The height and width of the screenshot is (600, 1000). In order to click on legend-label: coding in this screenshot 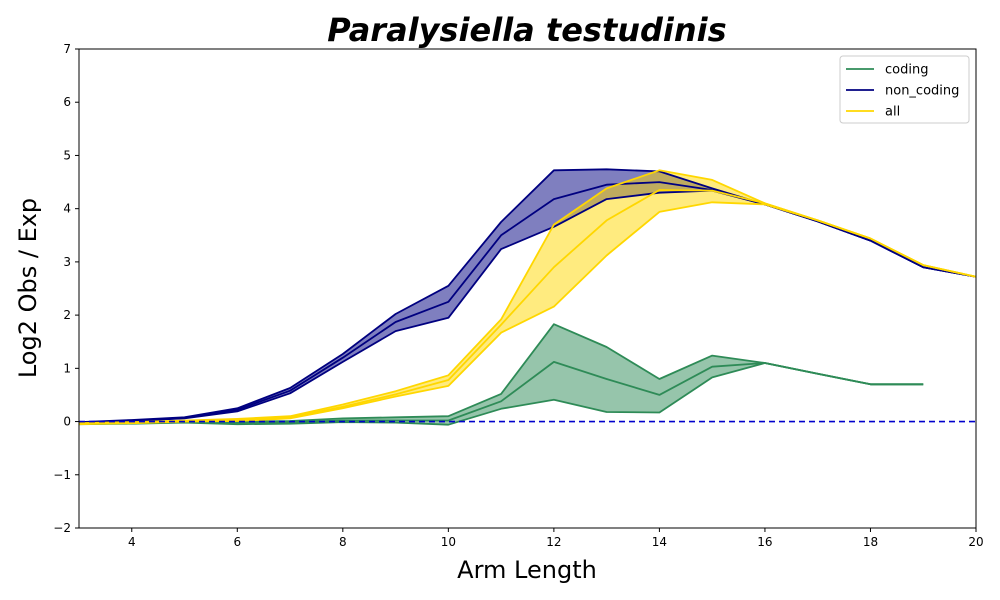, I will do `click(906, 70)`.